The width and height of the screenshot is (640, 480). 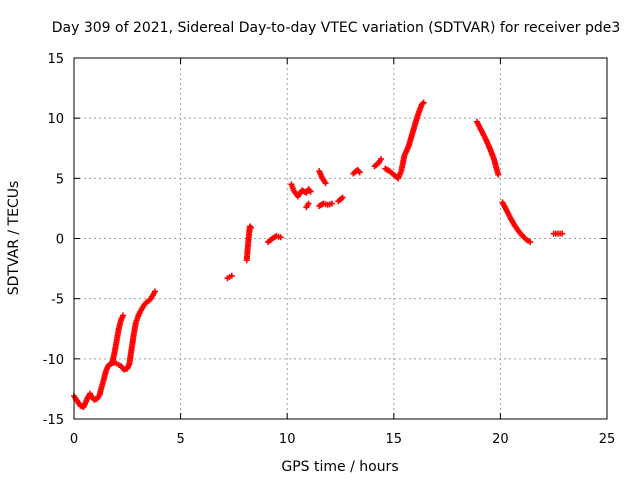 What do you see at coordinates (60, 179) in the screenshot?
I see `y-tick-label: 5` at bounding box center [60, 179].